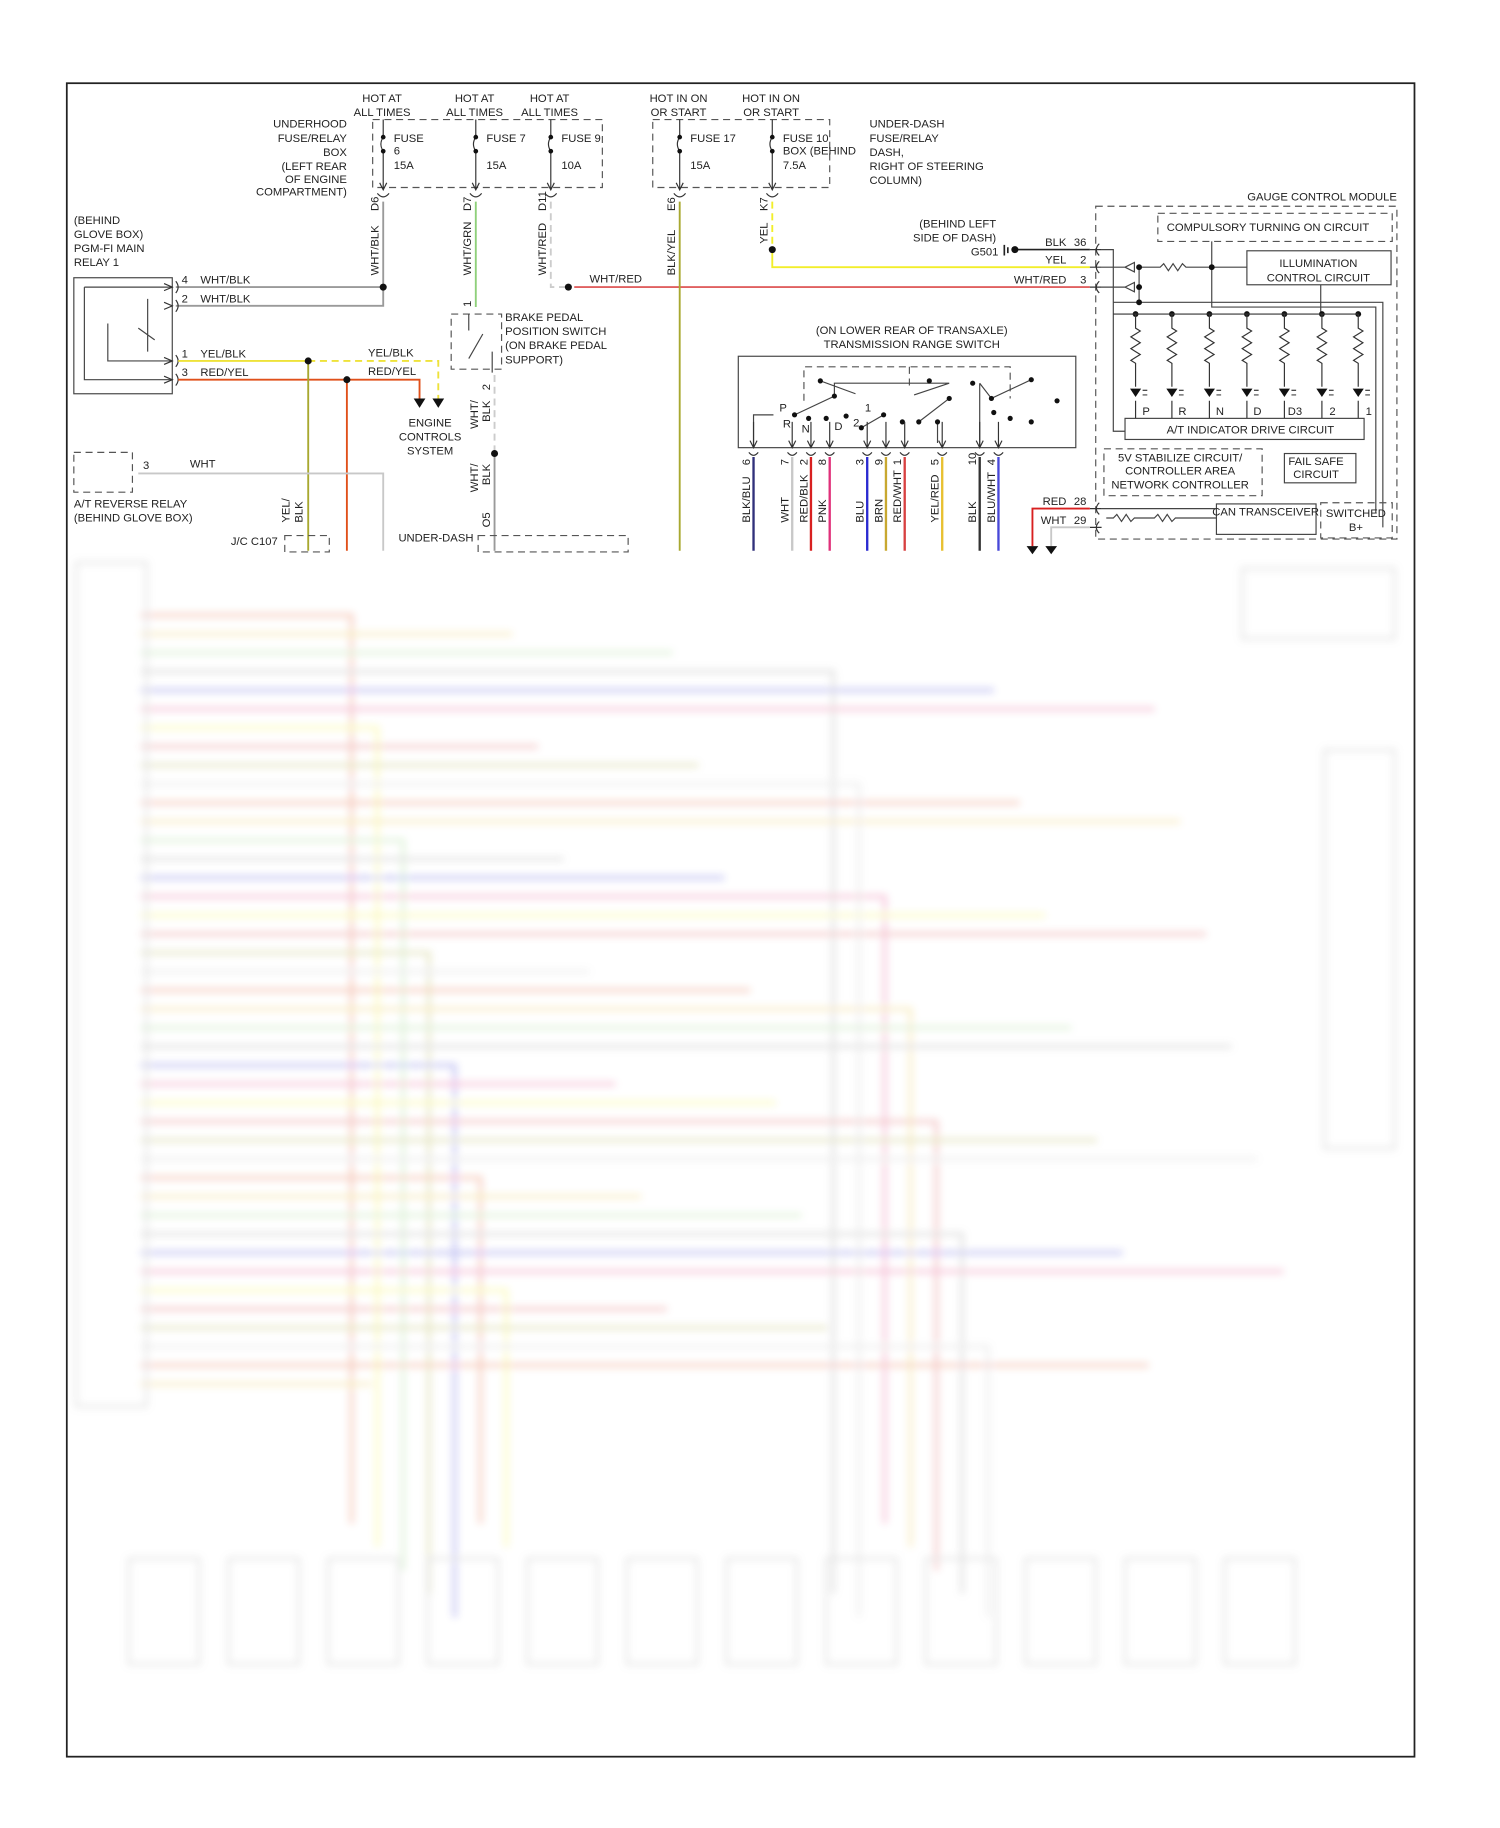 This screenshot has height=1828, width=1500. Describe the element at coordinates (907, 402) in the screenshot. I see `transmission-range-switch` at that location.